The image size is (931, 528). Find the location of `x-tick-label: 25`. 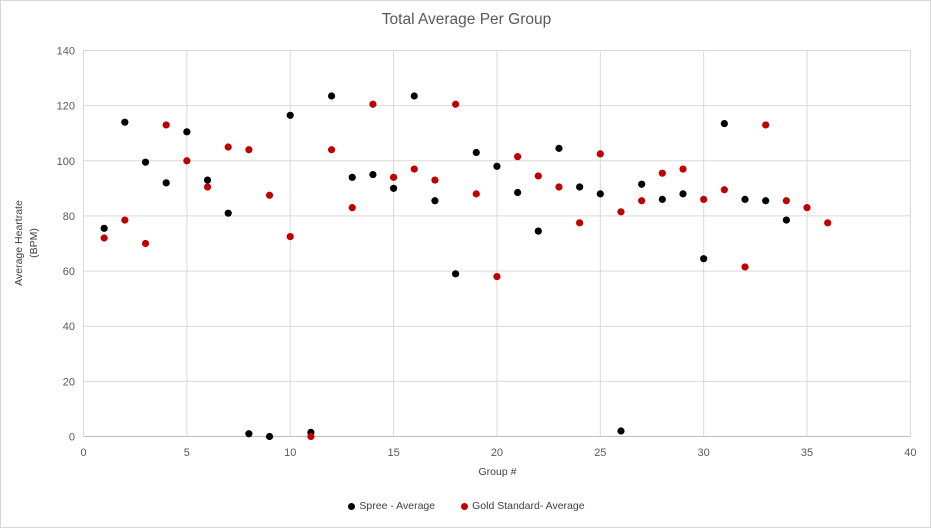

x-tick-label: 25 is located at coordinates (600, 453).